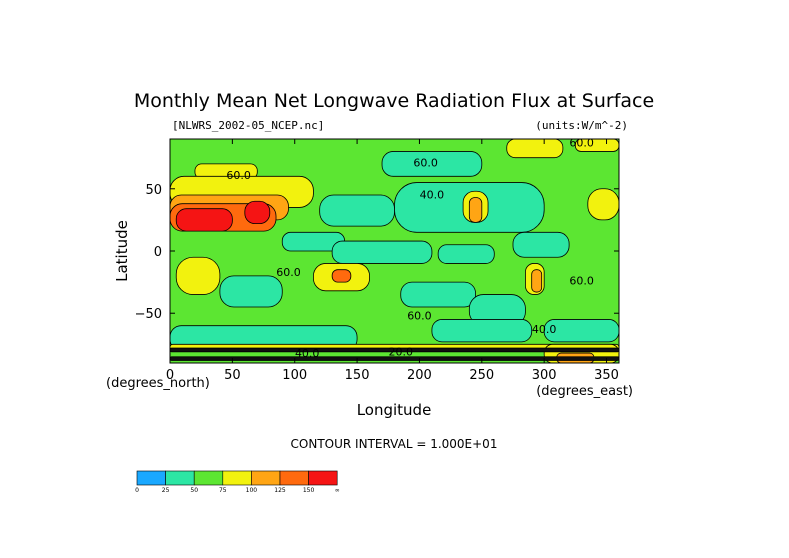 This screenshot has height=558, width=789. I want to click on x-tick-label-0: 0, so click(170, 375).